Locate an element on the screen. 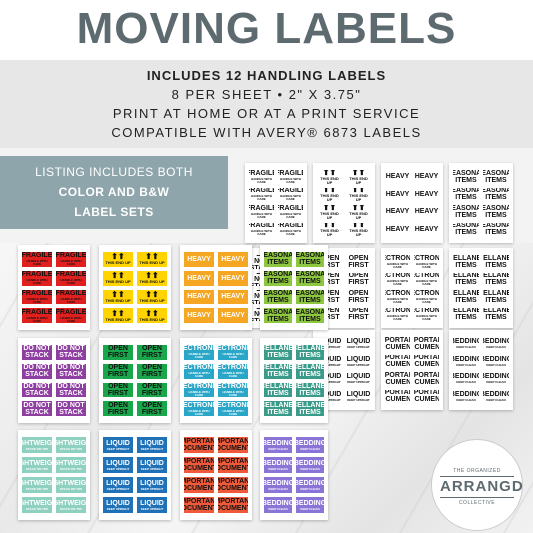  logo-top-text: THE ORGANIZED is located at coordinates (477, 471).